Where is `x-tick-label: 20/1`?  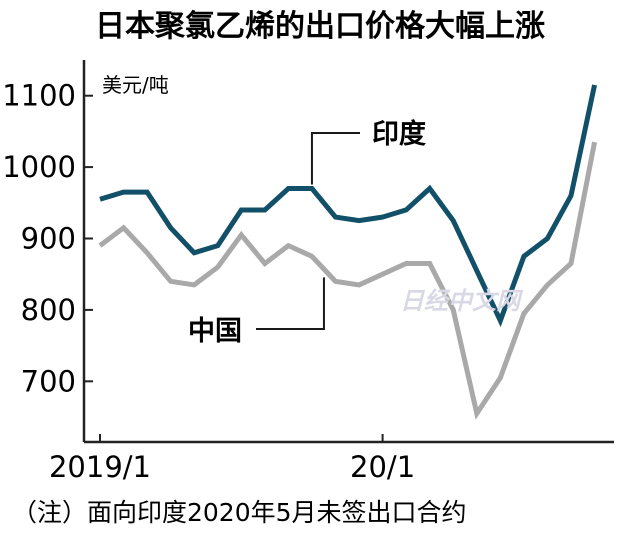
x-tick-label: 20/1 is located at coordinates (382, 467).